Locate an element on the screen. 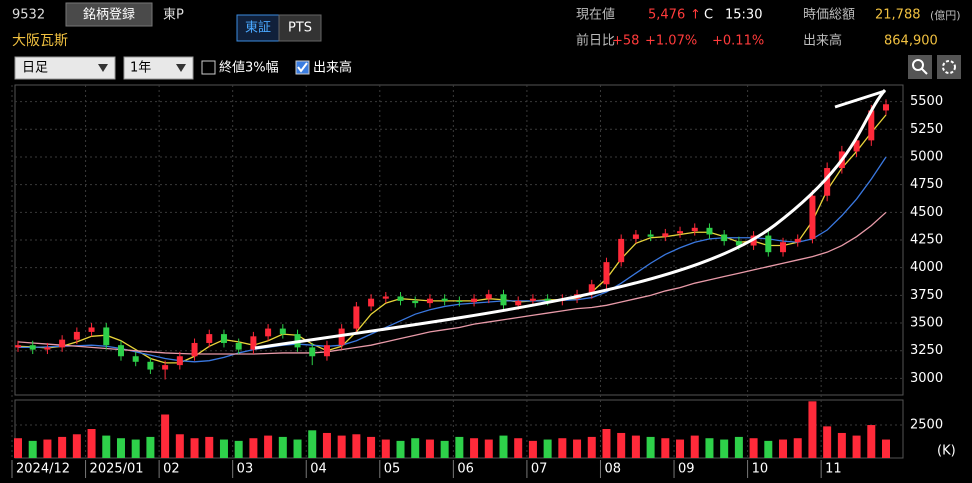 This screenshot has height=483, width=972. checkbox is located at coordinates (208, 67).